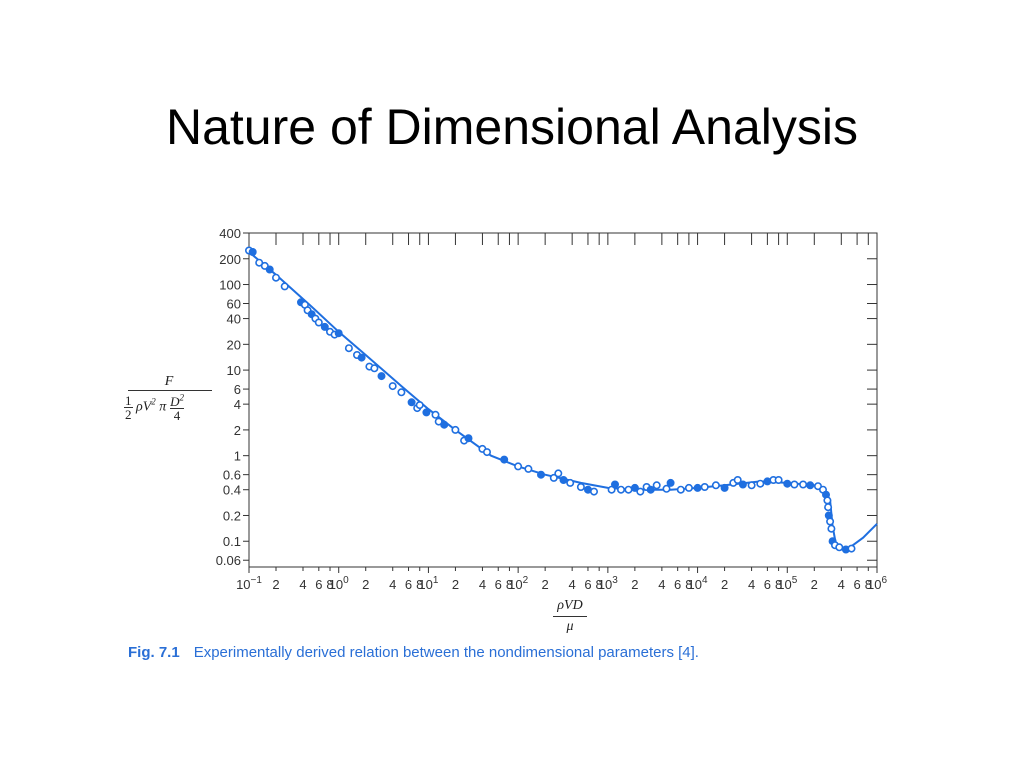 Image resolution: width=1024 pixels, height=768 pixels. I want to click on x-decade-label: 105, so click(787, 583).